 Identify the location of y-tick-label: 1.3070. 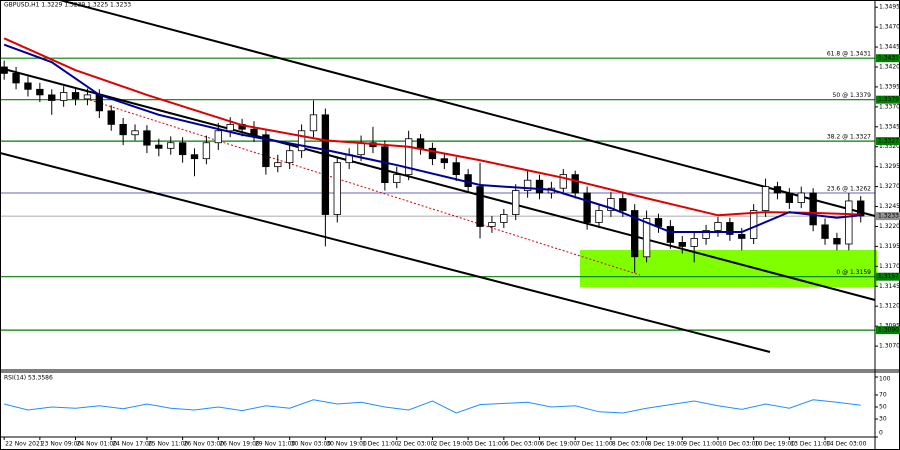
(889, 346).